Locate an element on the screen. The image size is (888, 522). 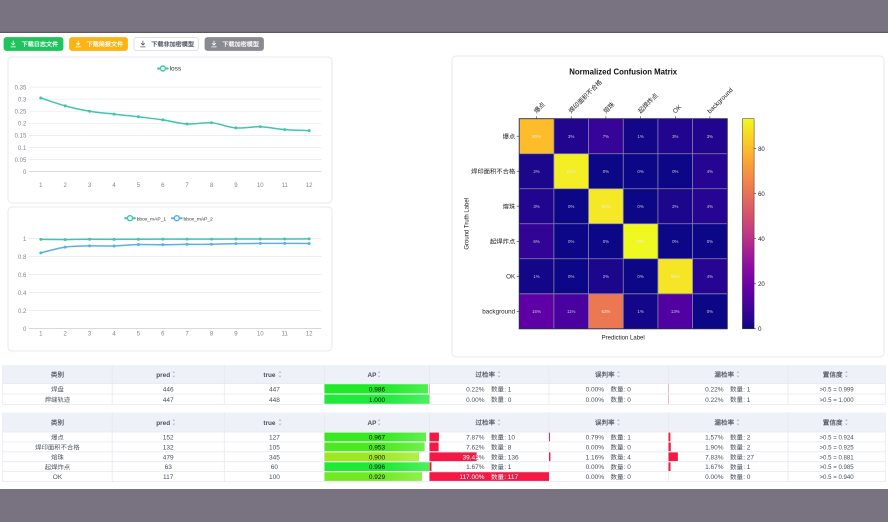
svg-text: 117.00% is located at coordinates (471, 477).